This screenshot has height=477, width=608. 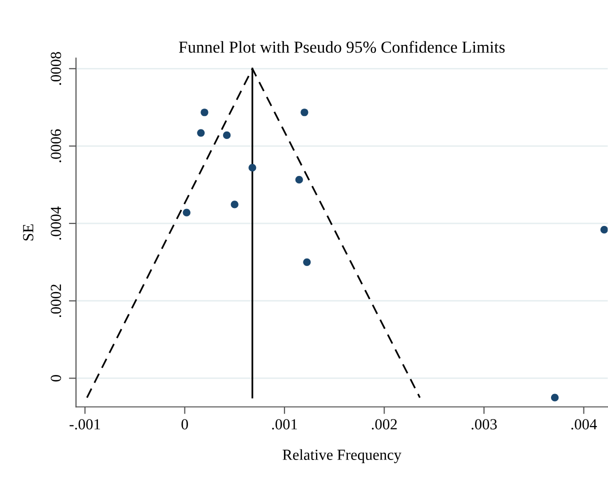 I want to click on x-tick-label: 0, so click(x=184, y=424).